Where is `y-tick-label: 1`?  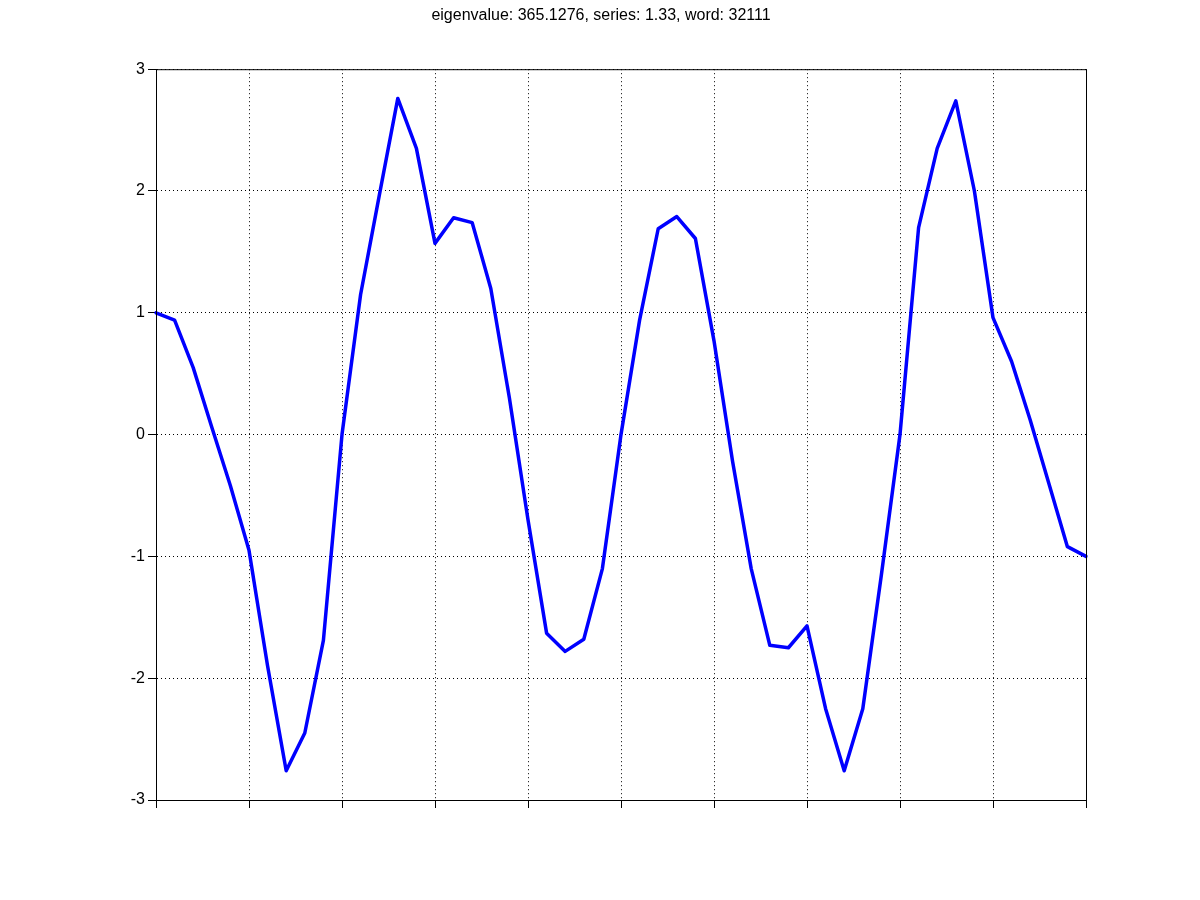 y-tick-label: 1 is located at coordinates (141, 312).